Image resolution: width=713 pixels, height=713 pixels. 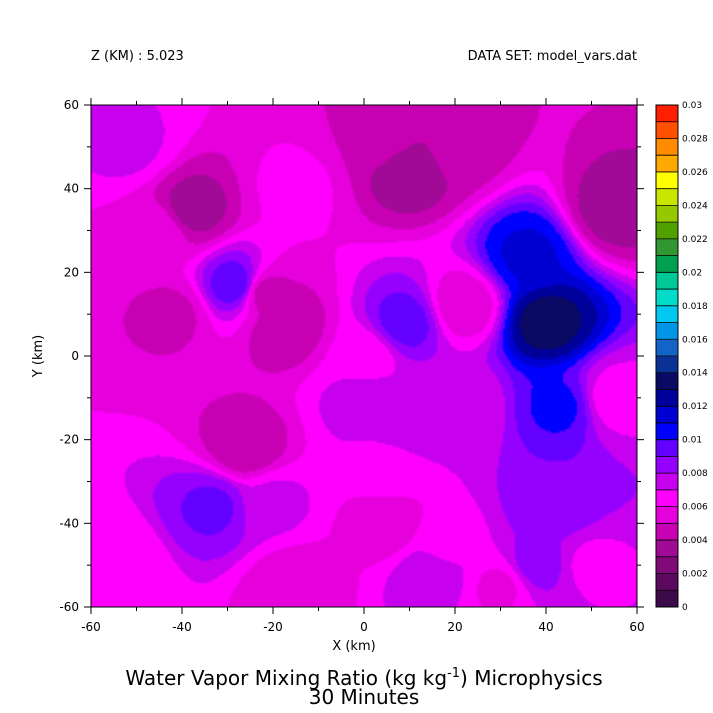 What do you see at coordinates (695, 508) in the screenshot?
I see `colorbar-label: 0.006` at bounding box center [695, 508].